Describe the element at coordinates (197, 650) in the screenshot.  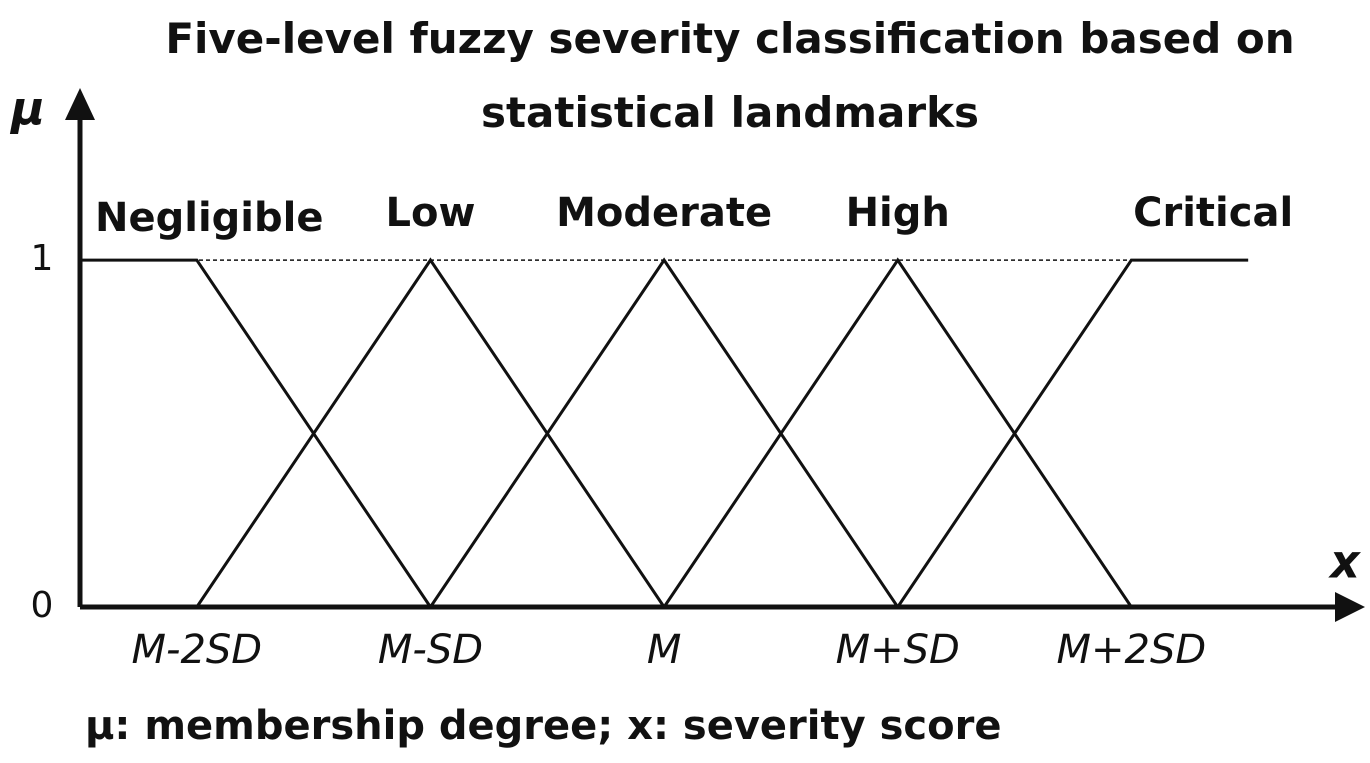
I see `x-tick-label: M-2SD` at that location.